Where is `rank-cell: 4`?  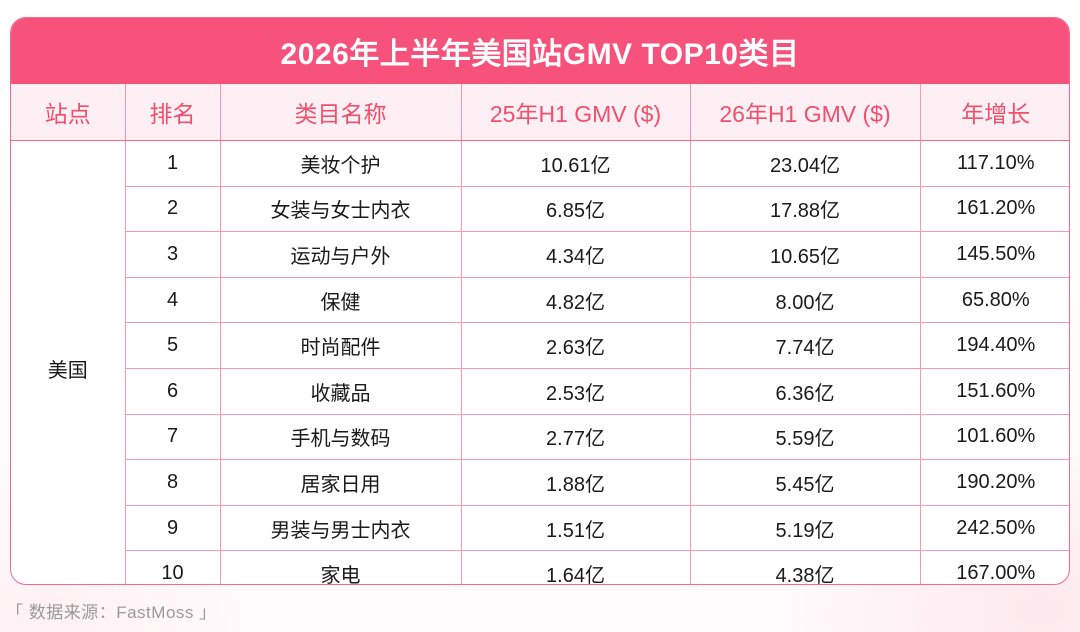
rank-cell: 4 is located at coordinates (173, 300).